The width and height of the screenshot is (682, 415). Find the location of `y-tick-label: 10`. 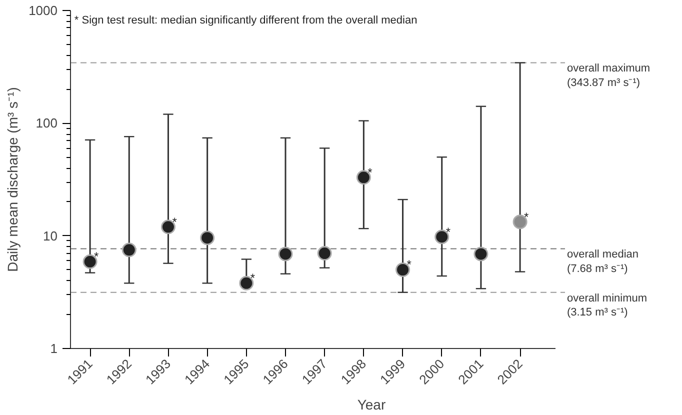

y-tick-label: 10 is located at coordinates (50, 236).